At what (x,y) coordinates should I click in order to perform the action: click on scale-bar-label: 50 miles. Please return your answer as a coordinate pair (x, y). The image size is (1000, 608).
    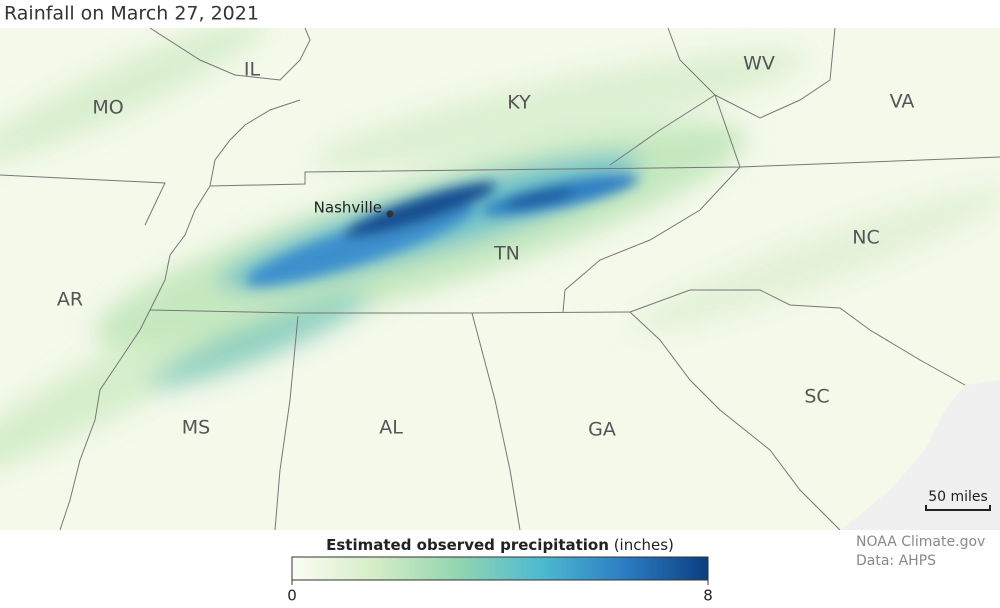
    Looking at the image, I should click on (958, 497).